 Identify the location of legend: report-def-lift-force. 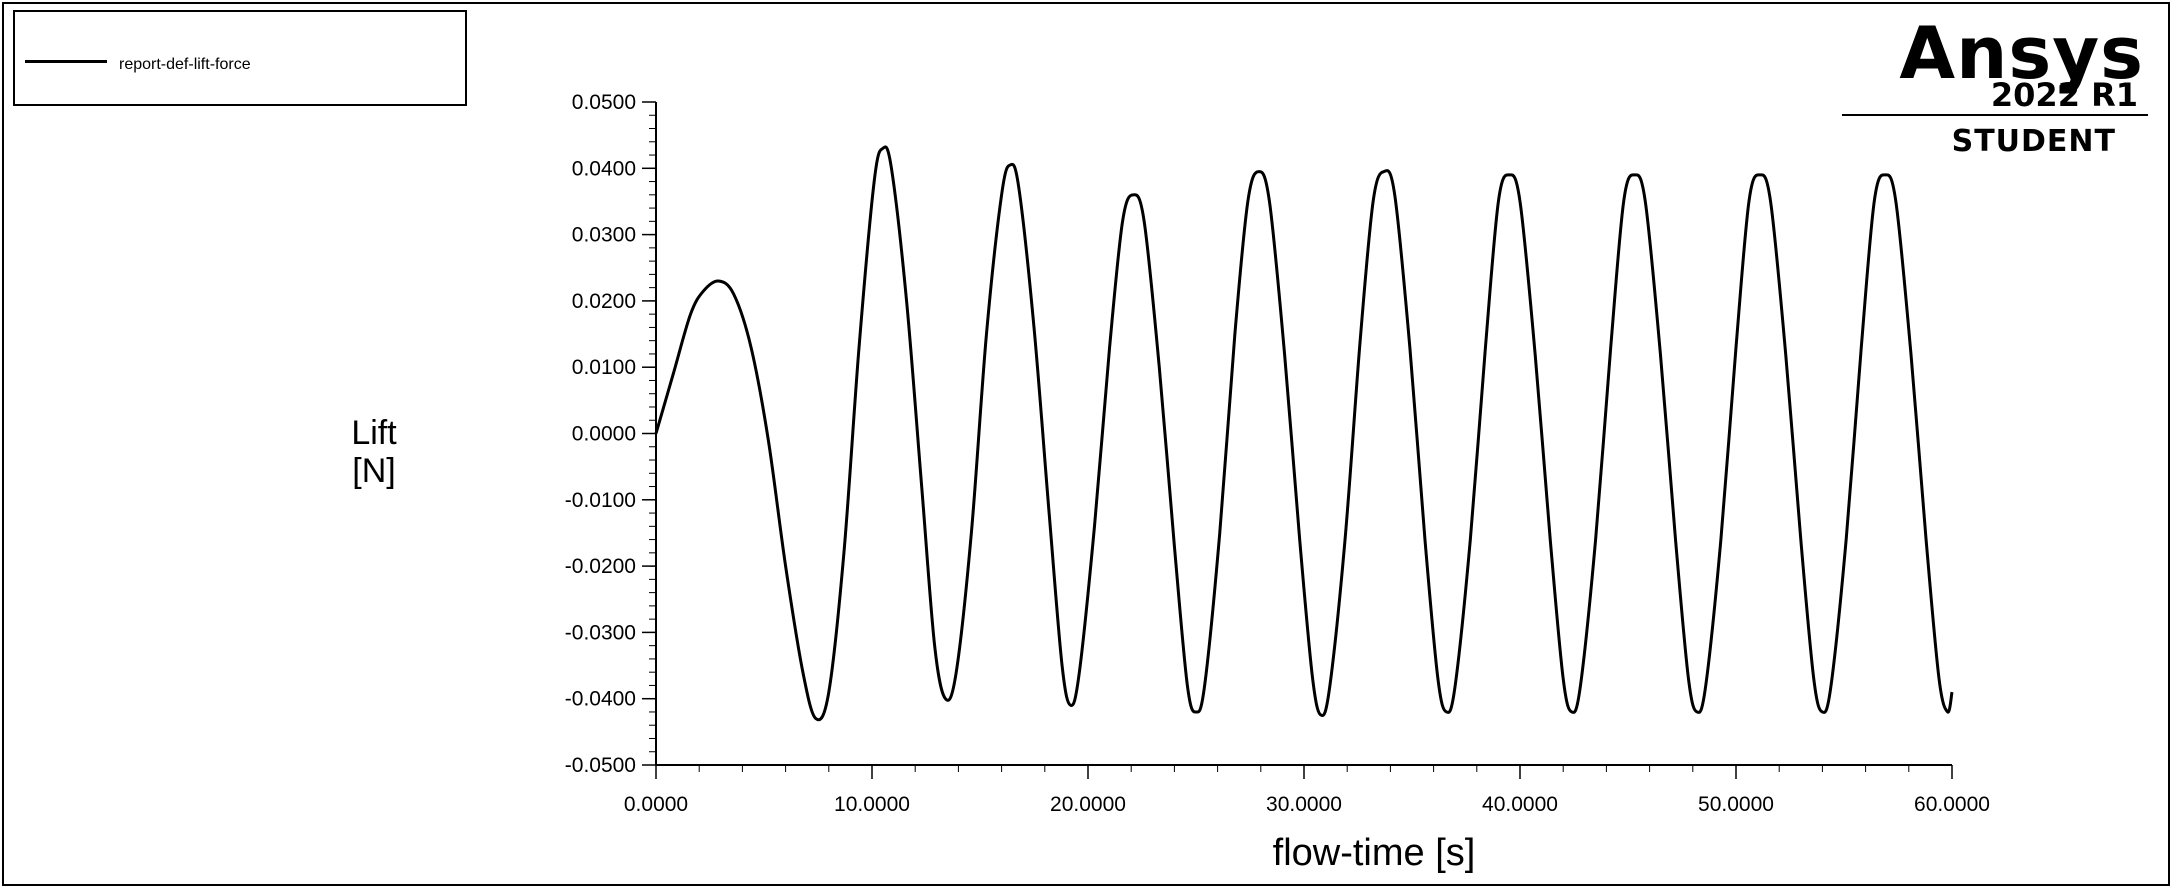
(240, 58).